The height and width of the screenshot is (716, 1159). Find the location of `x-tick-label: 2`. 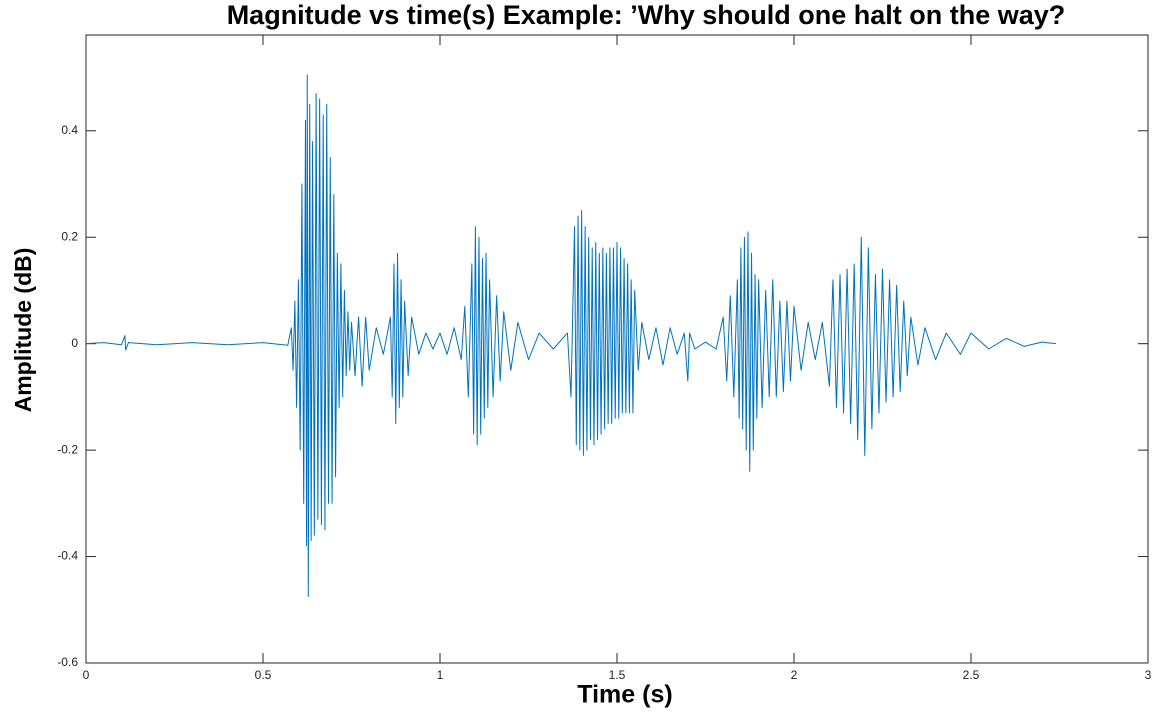

x-tick-label: 2 is located at coordinates (794, 675).